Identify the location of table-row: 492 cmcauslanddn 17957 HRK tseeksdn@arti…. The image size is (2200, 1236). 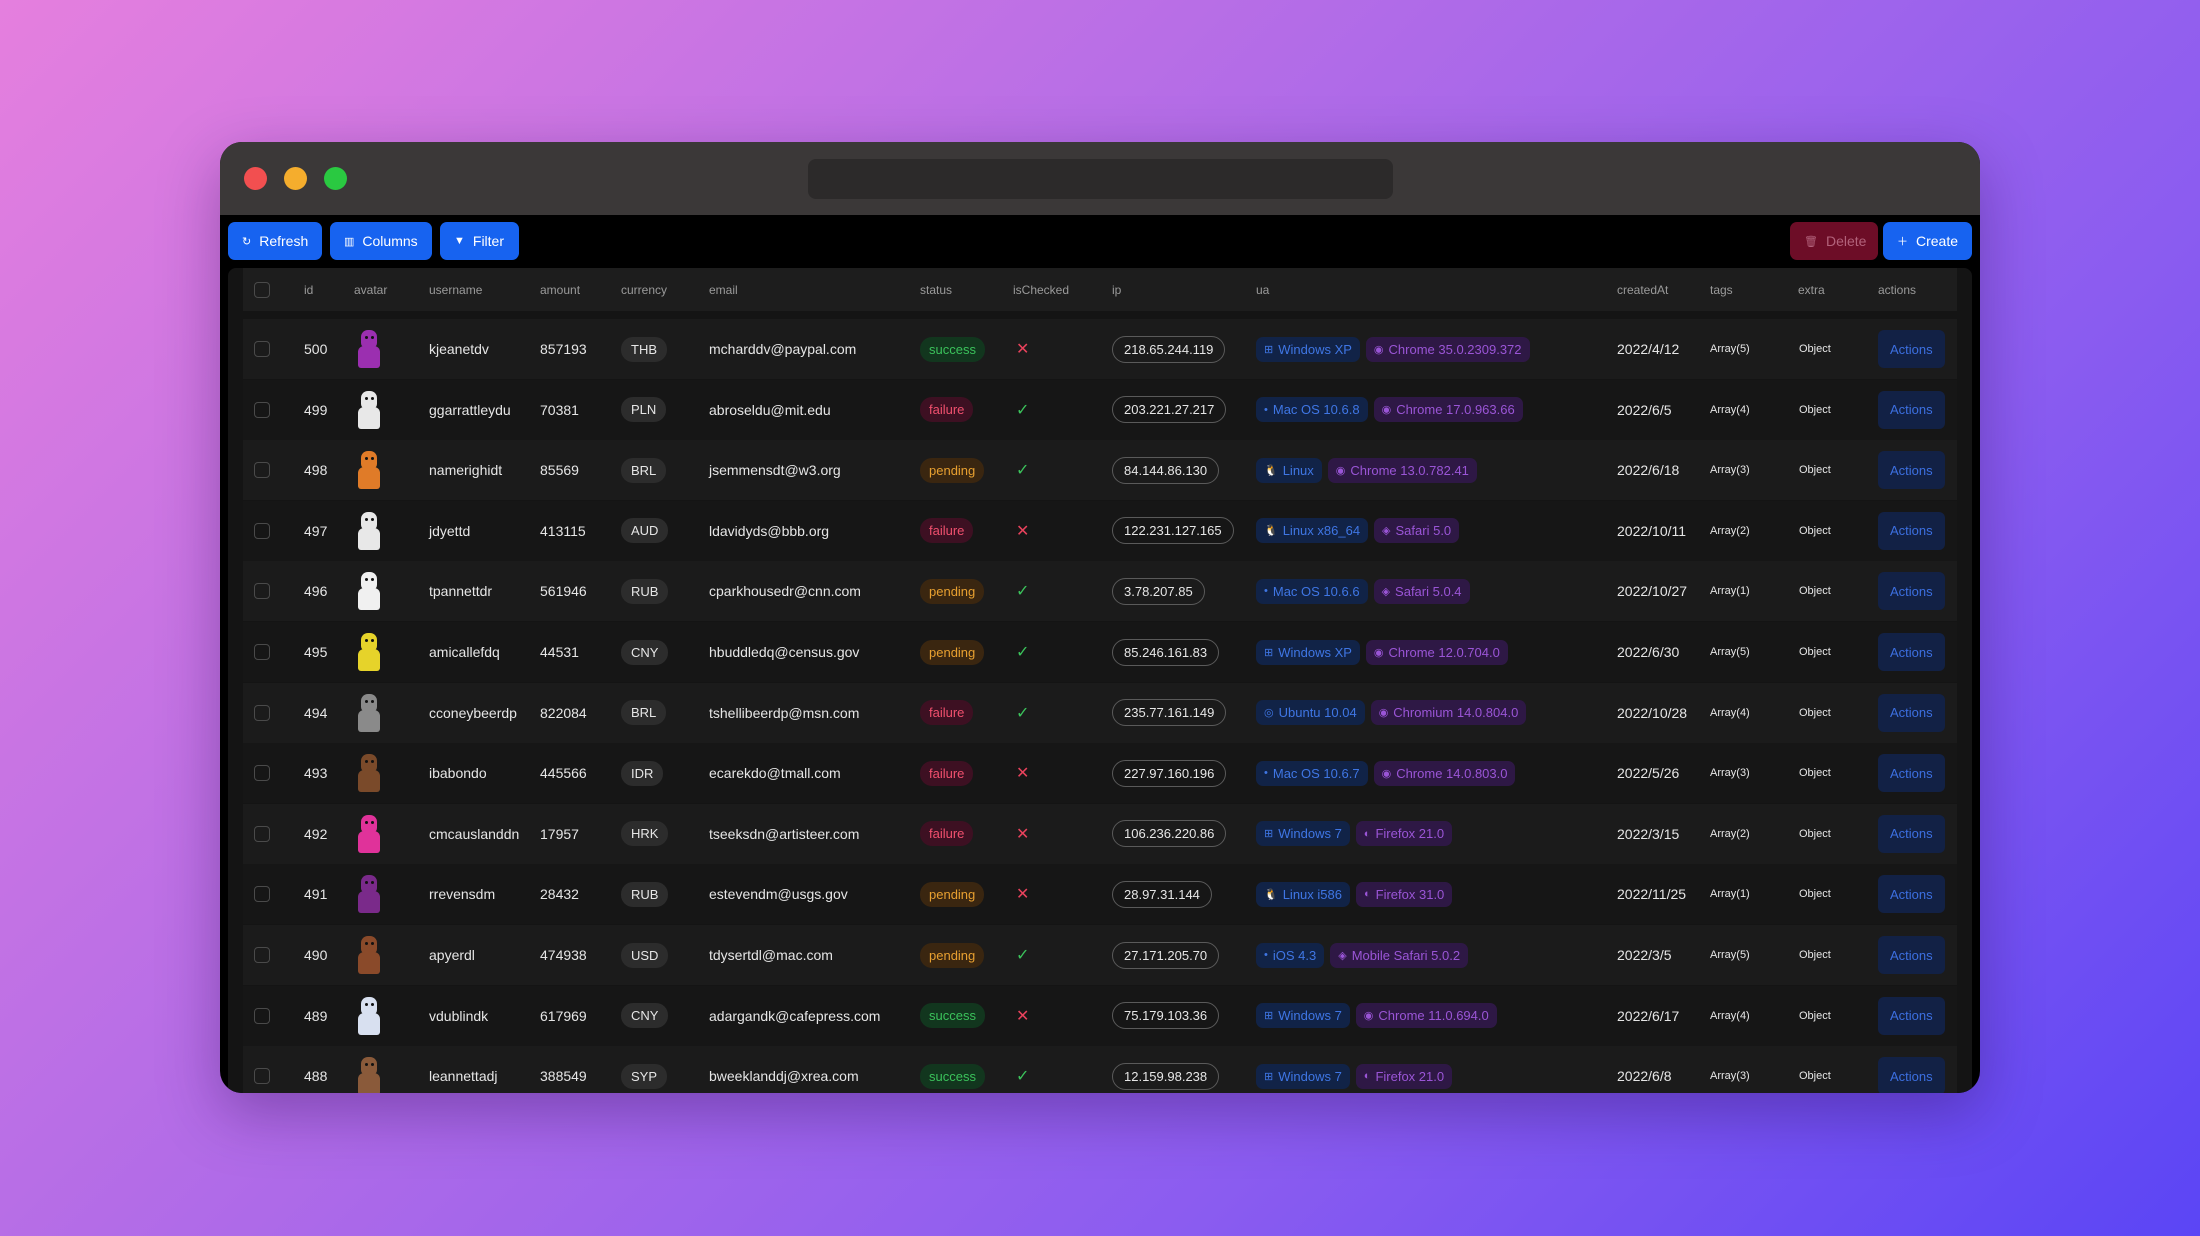
(1100, 833).